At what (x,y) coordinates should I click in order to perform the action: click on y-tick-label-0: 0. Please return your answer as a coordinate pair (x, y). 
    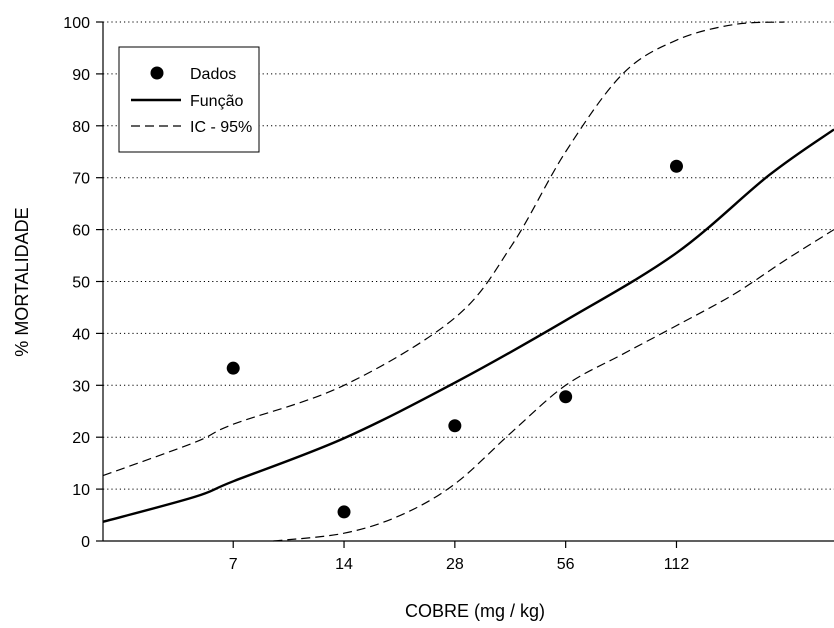
    Looking at the image, I should click on (85, 542).